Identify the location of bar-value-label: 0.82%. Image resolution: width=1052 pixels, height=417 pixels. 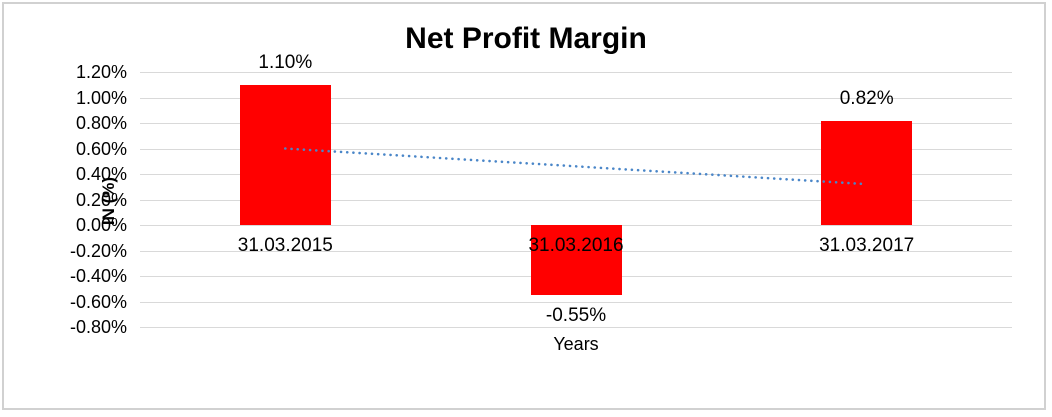
(866, 98).